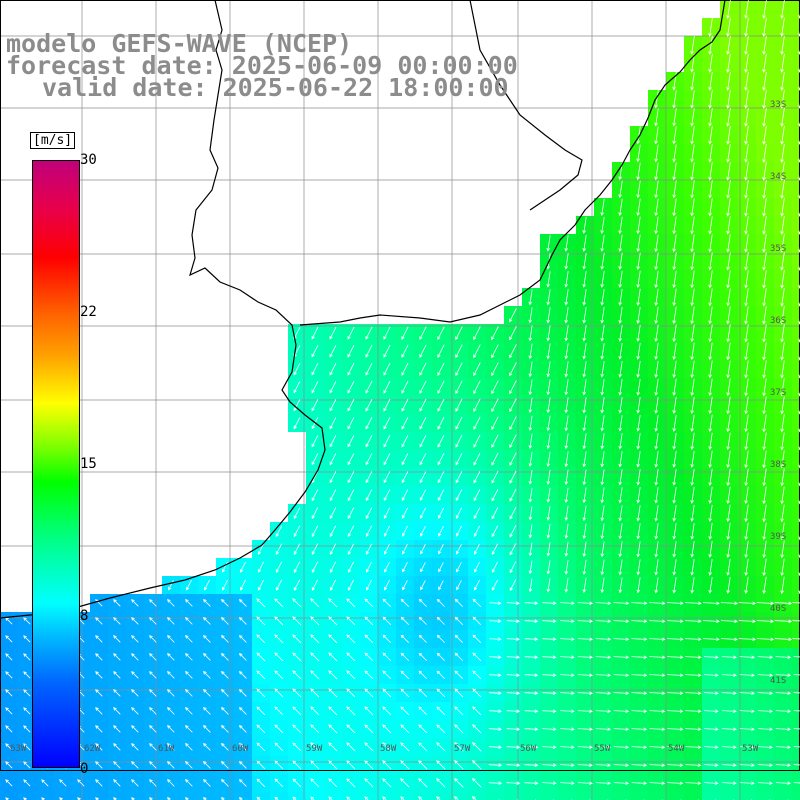 This screenshot has height=800, width=800. What do you see at coordinates (166, 749) in the screenshot?
I see `lon-label: 61W` at bounding box center [166, 749].